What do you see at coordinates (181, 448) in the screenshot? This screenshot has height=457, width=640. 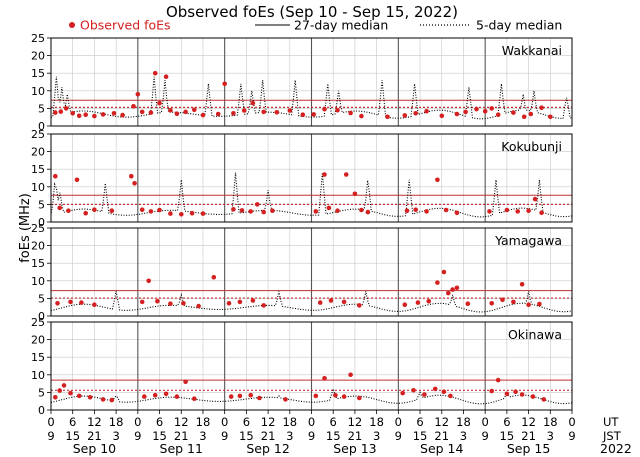 I see `day-label: Sep 11` at bounding box center [181, 448].